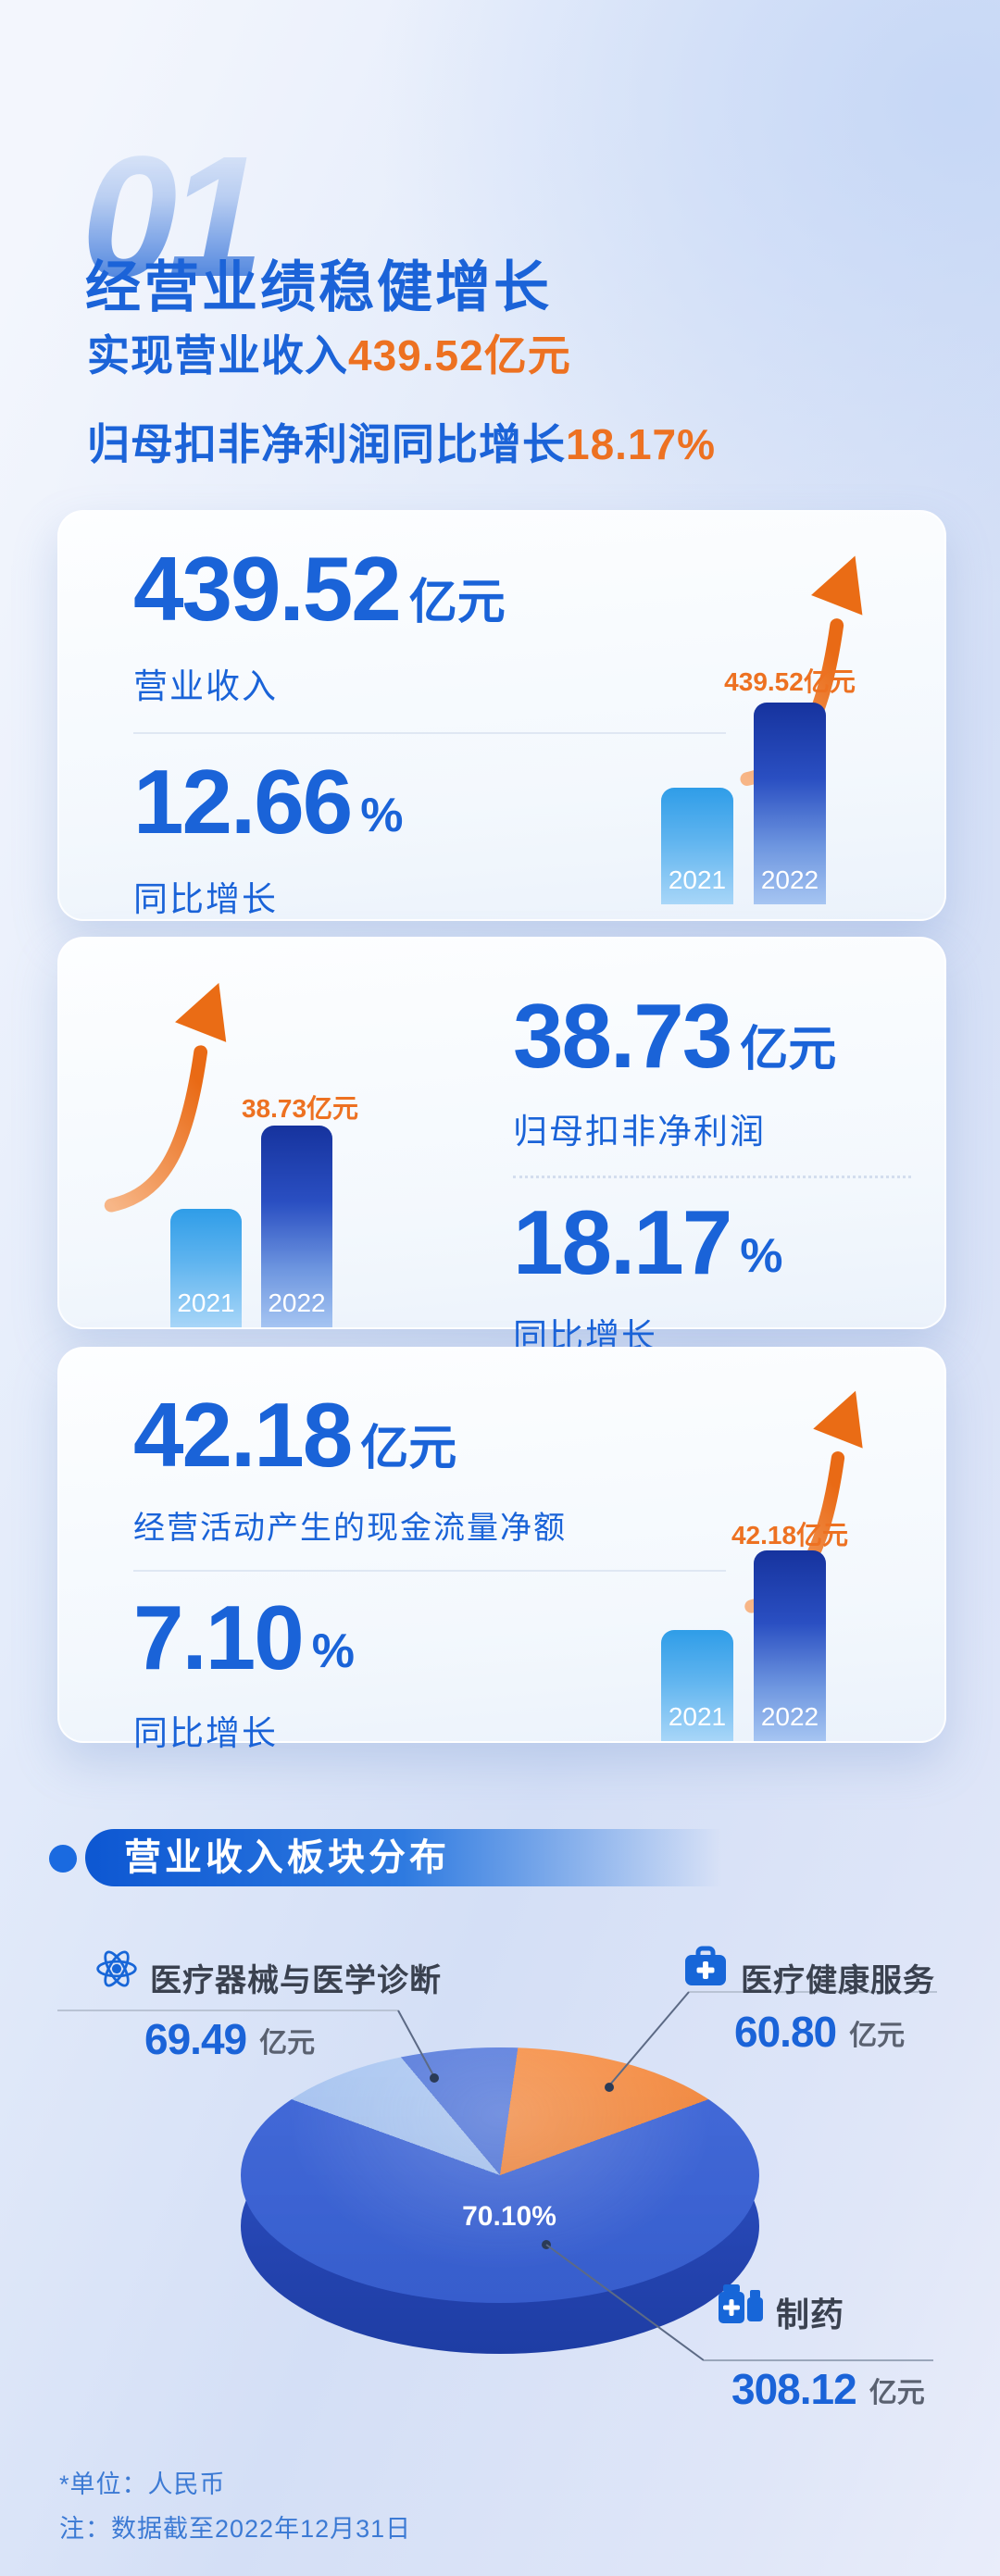 This screenshot has height=2576, width=1000. I want to click on revenue-unit: 亿元, so click(457, 602).